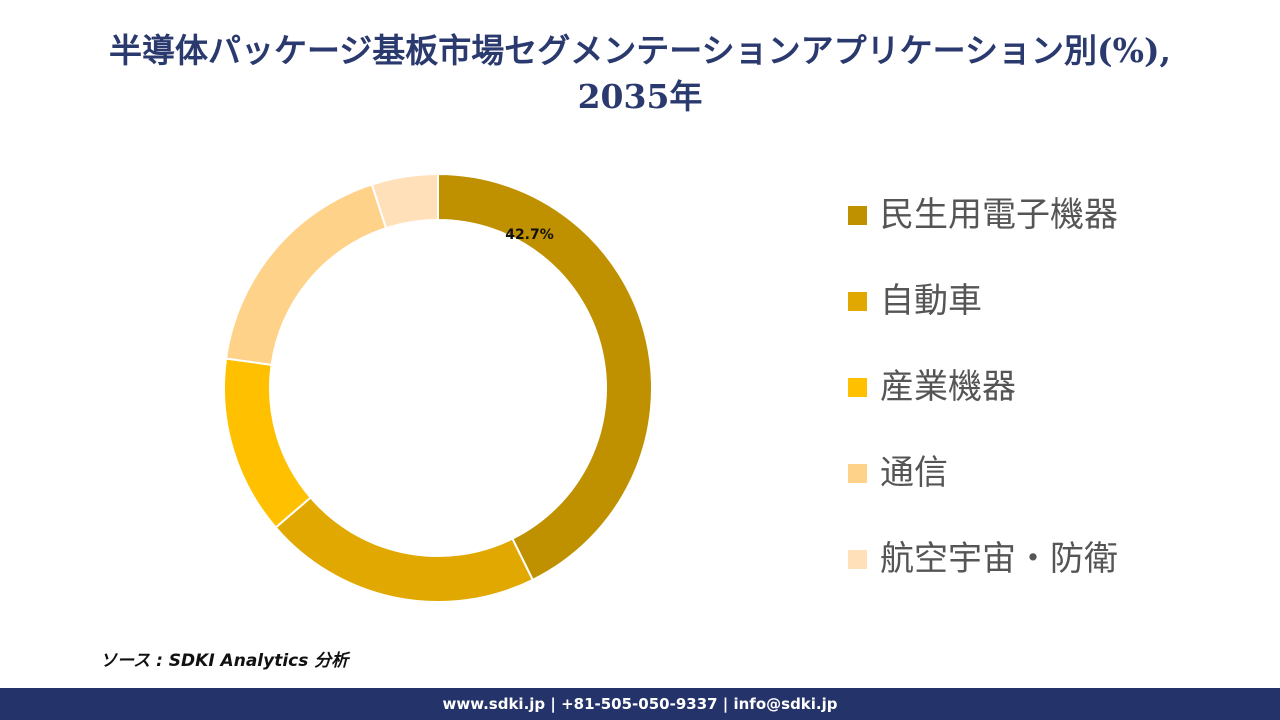 This screenshot has height=720, width=1280. What do you see at coordinates (224, 661) in the screenshot?
I see `source-note: ソース : SDKI Analytics 分析` at bounding box center [224, 661].